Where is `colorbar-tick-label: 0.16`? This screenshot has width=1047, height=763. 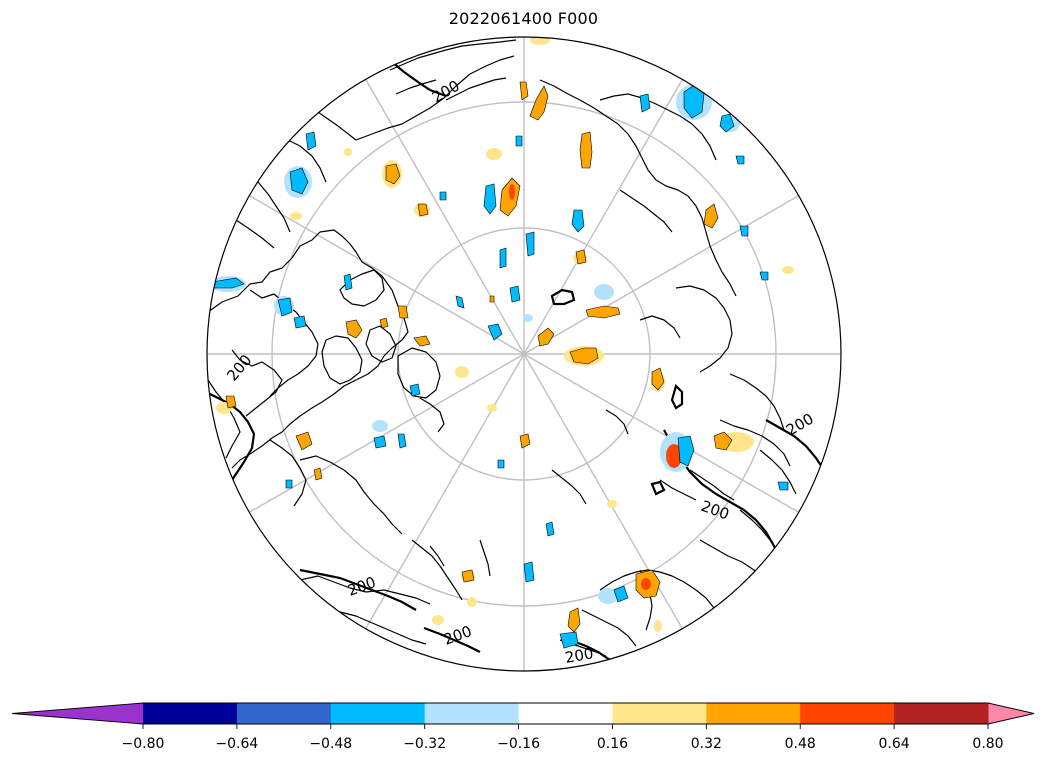
colorbar-tick-label: 0.16 is located at coordinates (612, 744).